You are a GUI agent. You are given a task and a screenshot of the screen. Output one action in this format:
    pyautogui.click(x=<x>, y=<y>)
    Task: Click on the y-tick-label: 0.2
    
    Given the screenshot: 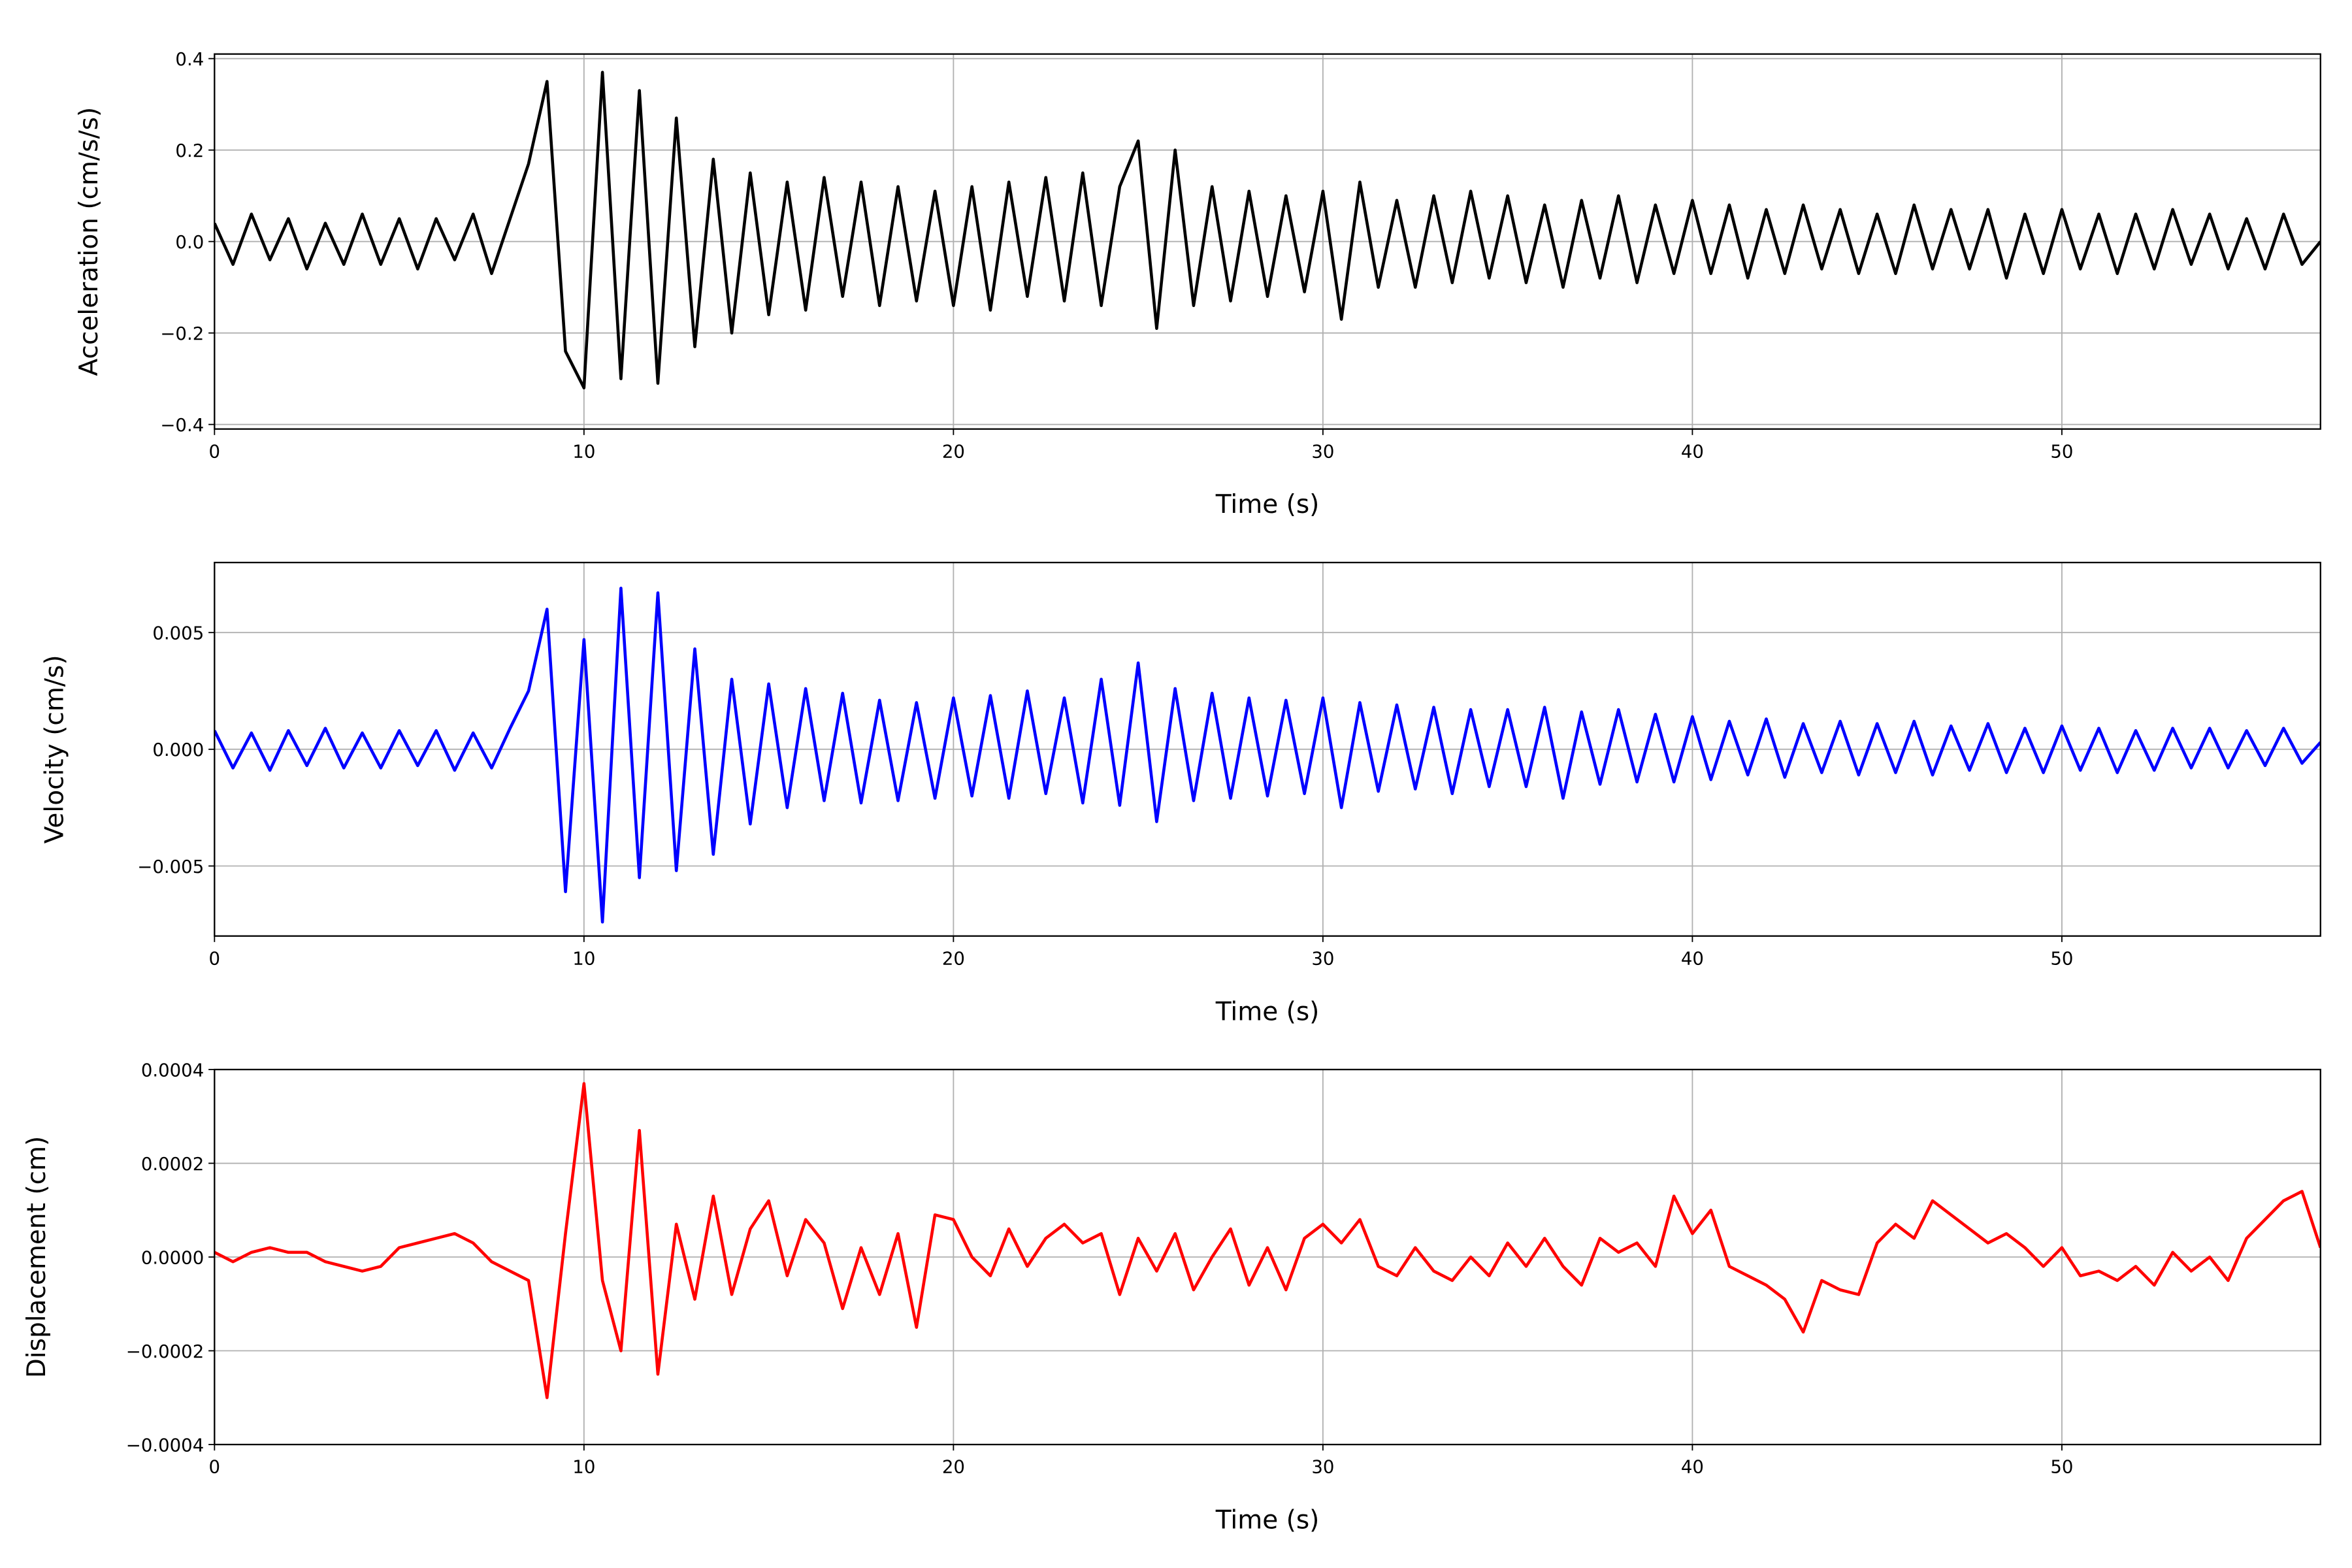 What is the action you would take?
    pyautogui.click(x=189, y=150)
    